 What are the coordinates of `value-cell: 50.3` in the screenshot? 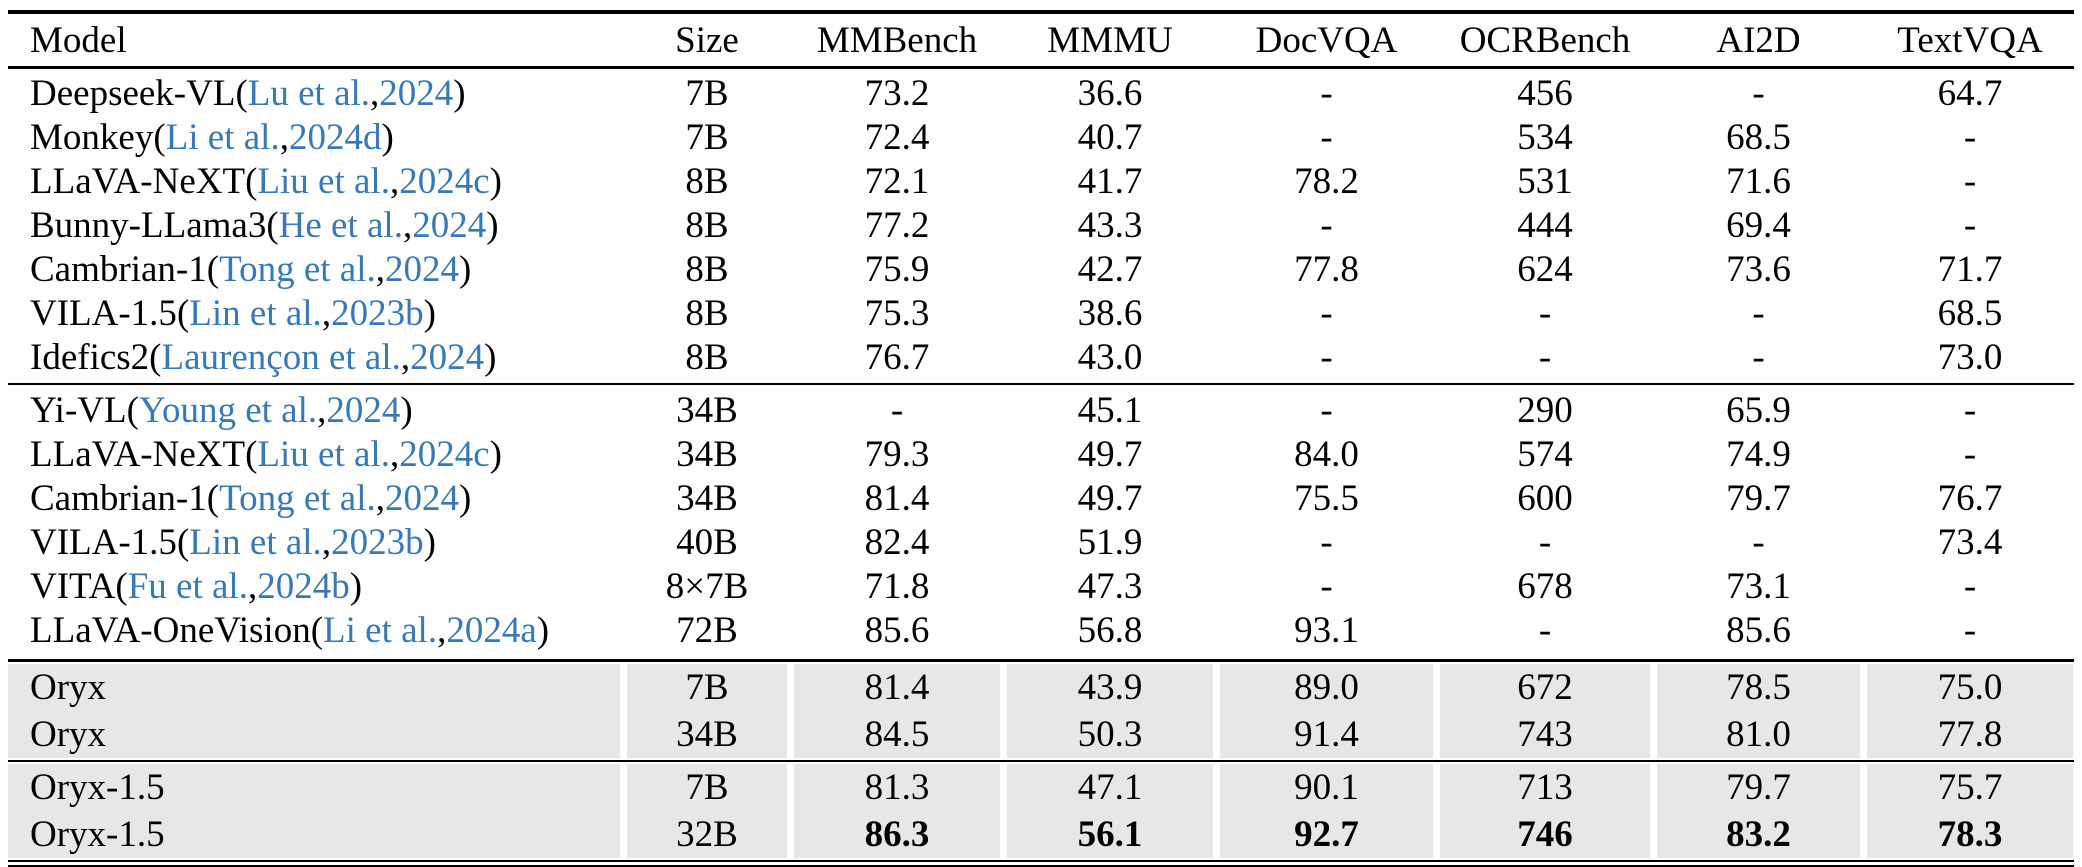 It's located at (1110, 734).